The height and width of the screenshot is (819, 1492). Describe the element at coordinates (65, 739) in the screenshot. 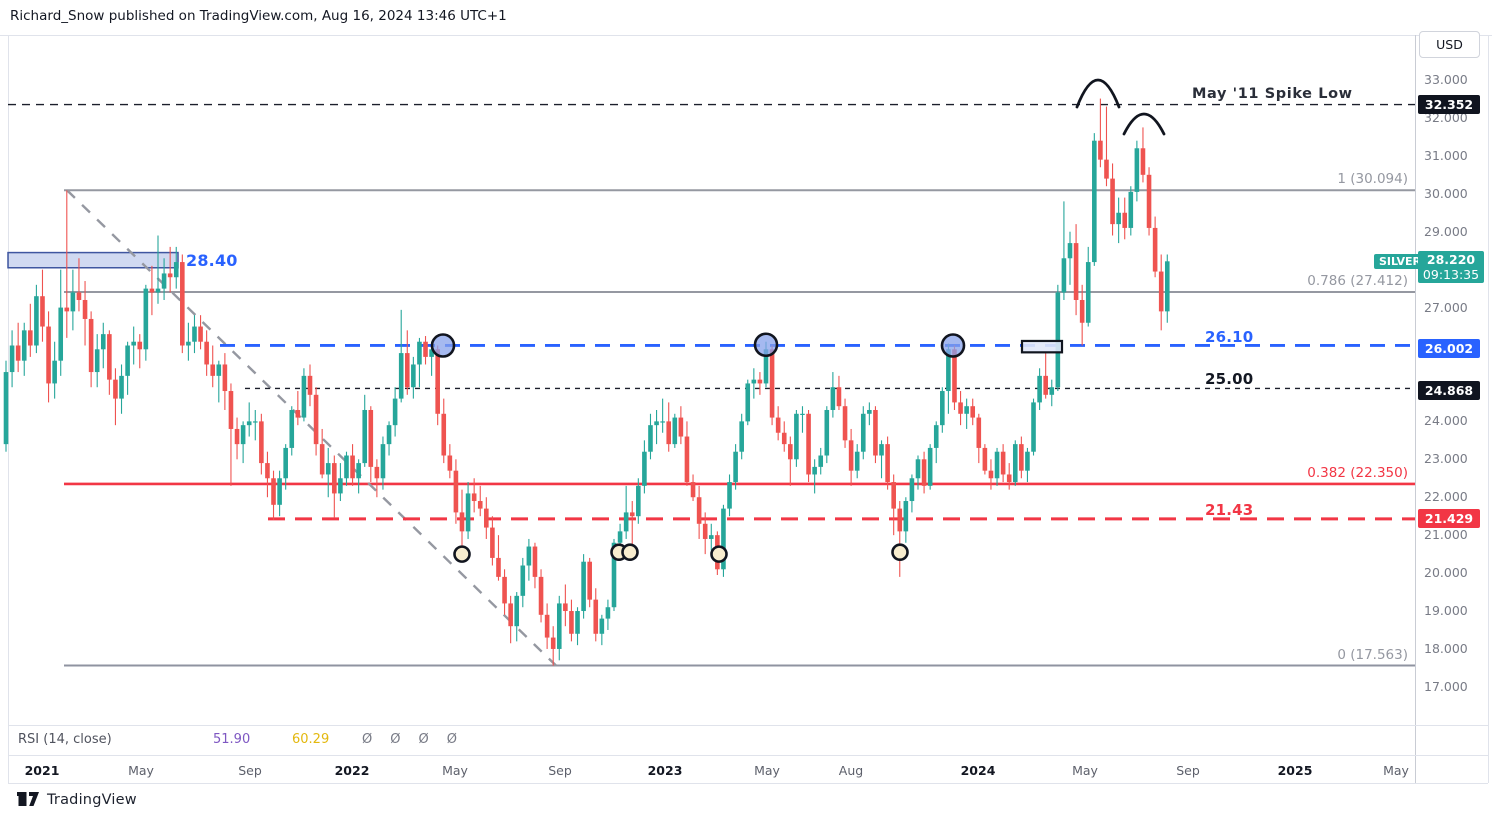

I see `rsi-title: RSI (14, close)` at that location.